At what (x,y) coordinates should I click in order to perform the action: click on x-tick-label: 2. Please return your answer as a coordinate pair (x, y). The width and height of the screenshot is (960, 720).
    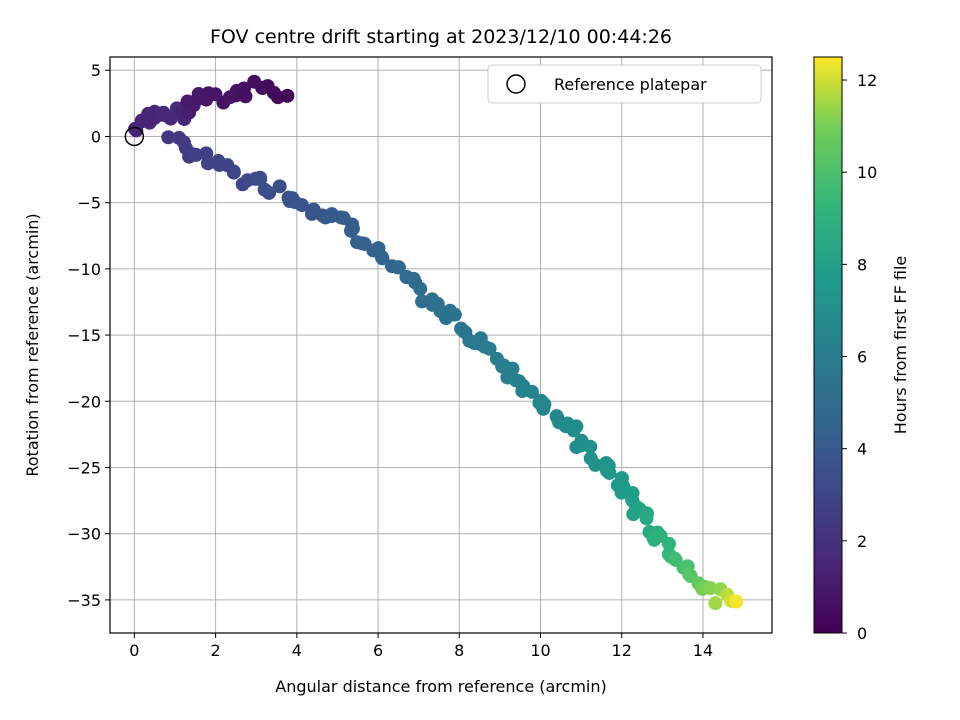
    Looking at the image, I should click on (216, 650).